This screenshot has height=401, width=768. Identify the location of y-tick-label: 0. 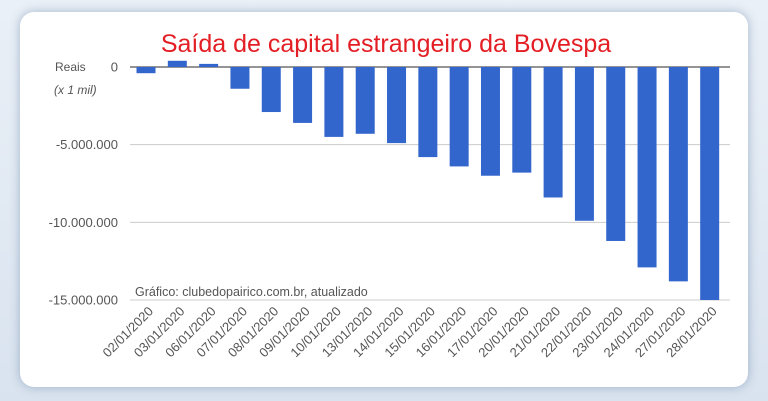
(114, 67).